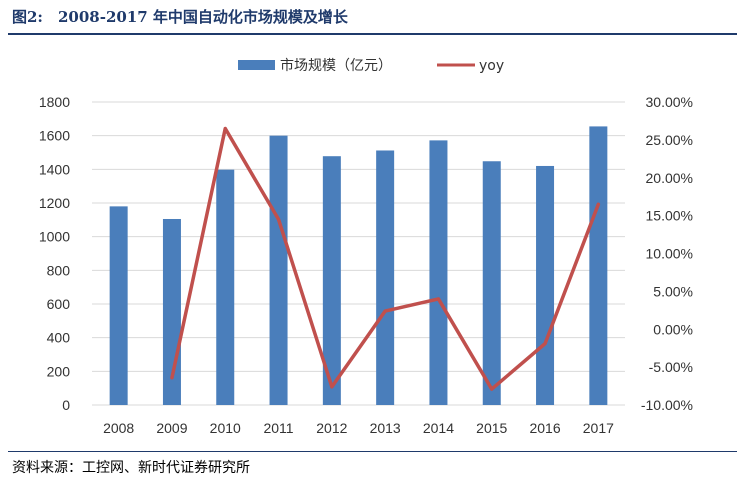  Describe the element at coordinates (372, 34) in the screenshot. I see `title-rule` at that location.